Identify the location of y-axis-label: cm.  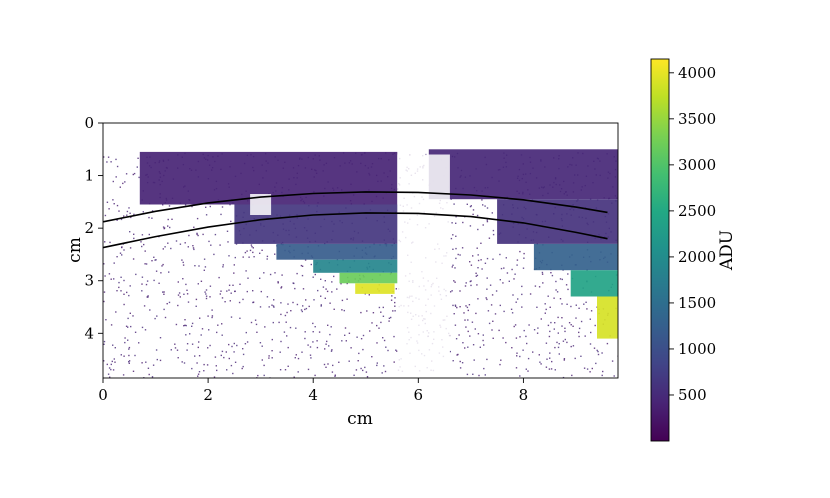
(75, 250).